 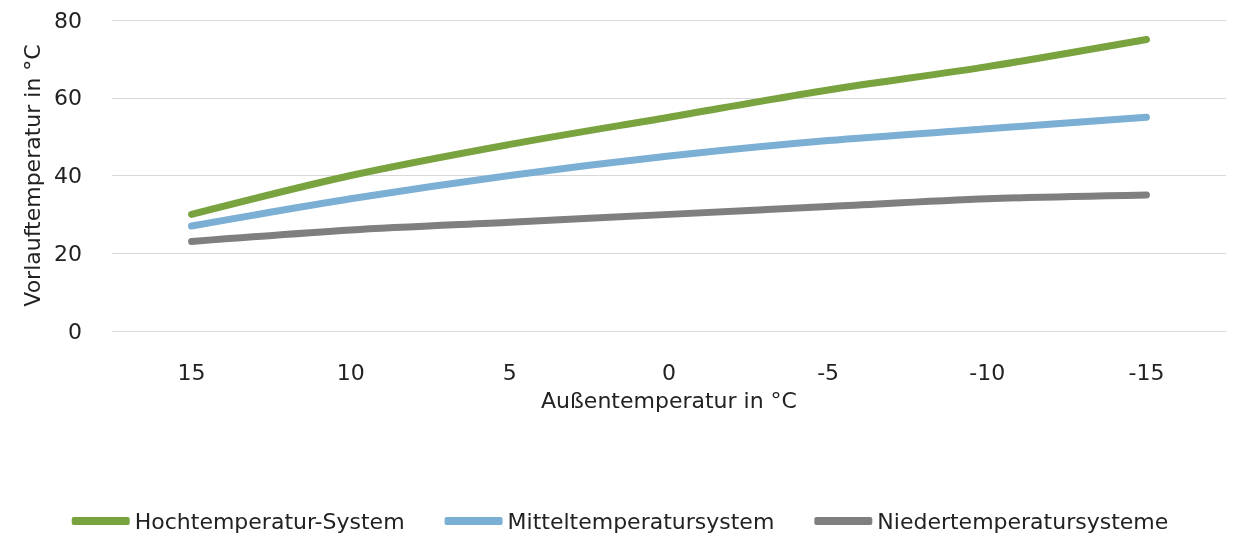 What do you see at coordinates (75, 331) in the screenshot?
I see `y-tick-label: 0` at bounding box center [75, 331].